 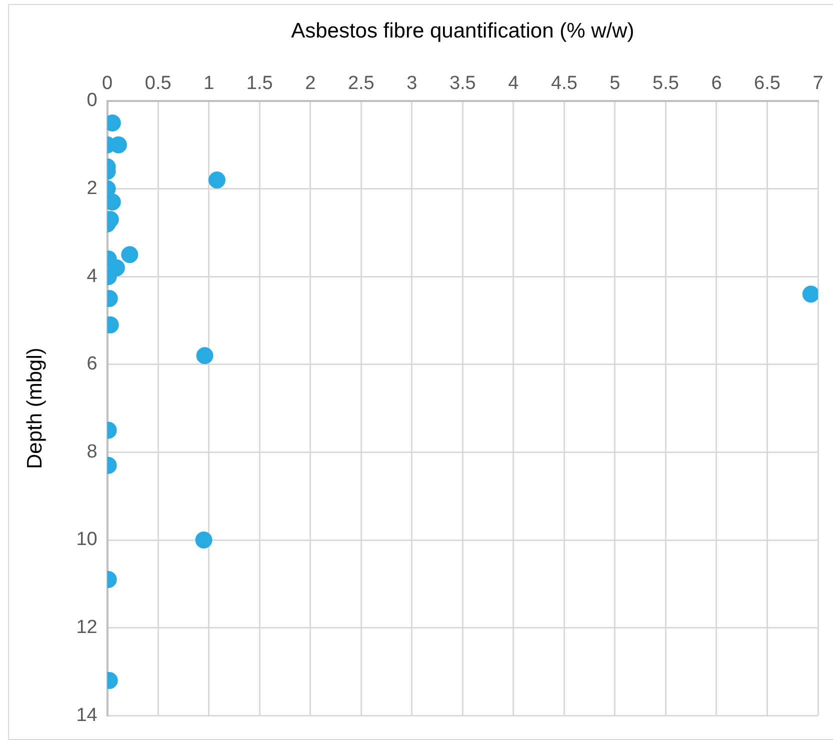 I want to click on x-tick-label: 5.5, so click(x=665, y=83).